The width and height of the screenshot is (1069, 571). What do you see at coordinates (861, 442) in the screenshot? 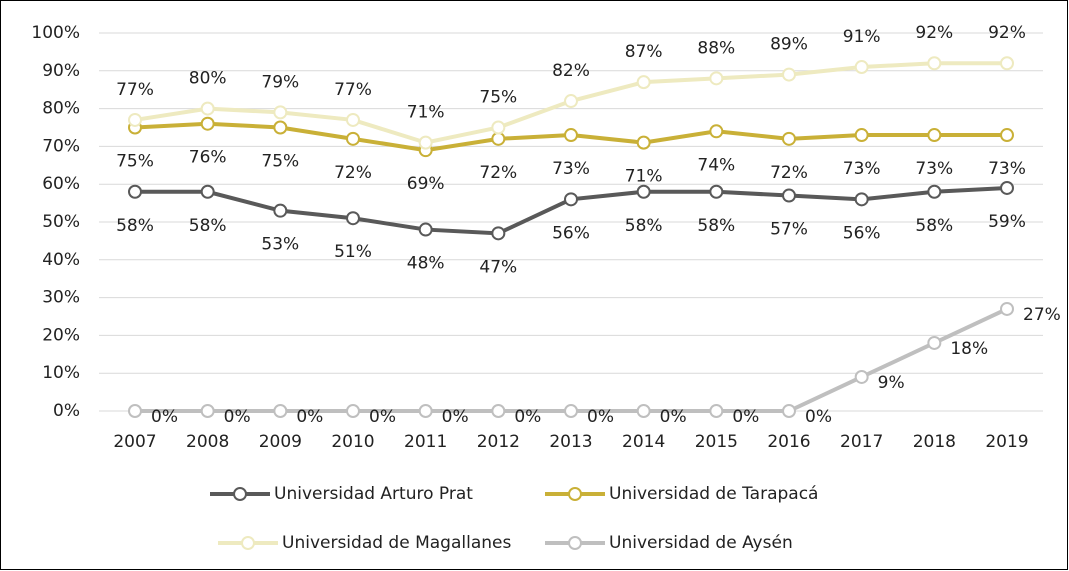
I see `x-tick-label: 2017` at bounding box center [861, 442].